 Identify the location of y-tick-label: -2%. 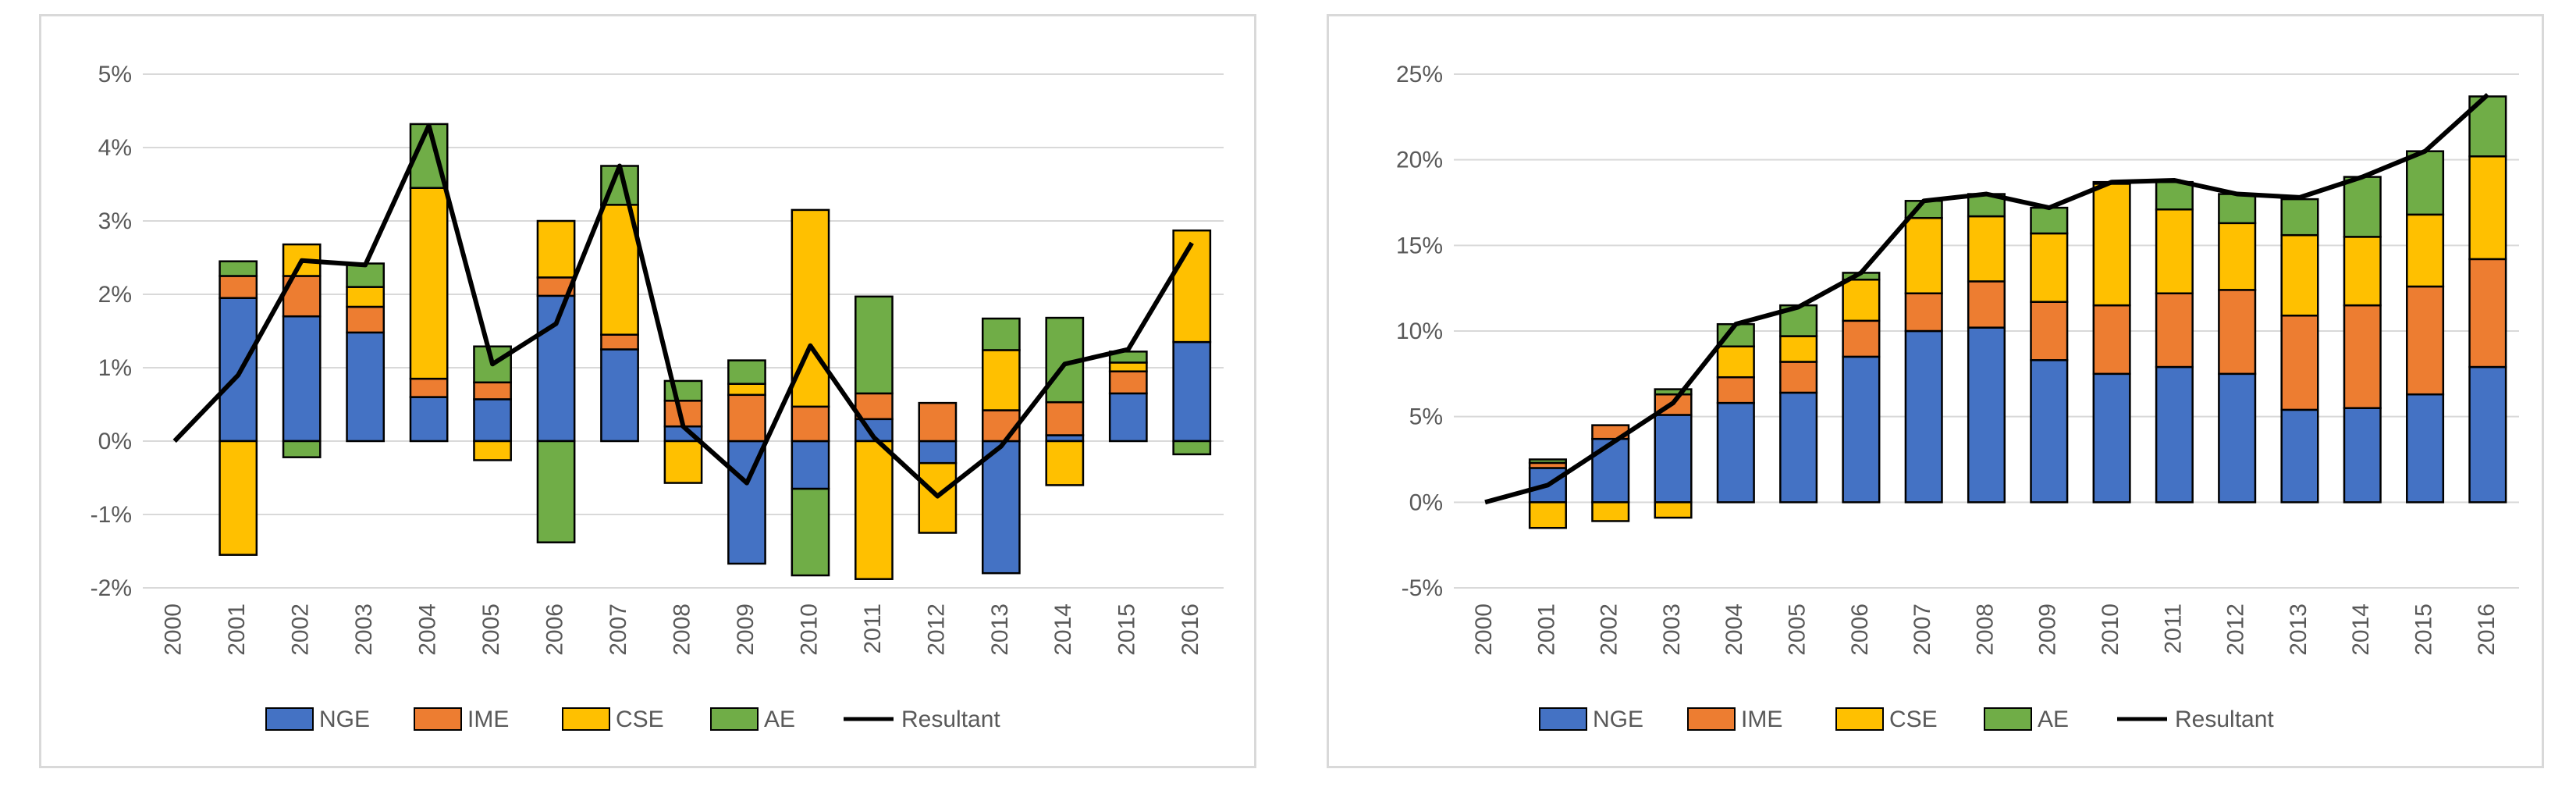
(112, 588).